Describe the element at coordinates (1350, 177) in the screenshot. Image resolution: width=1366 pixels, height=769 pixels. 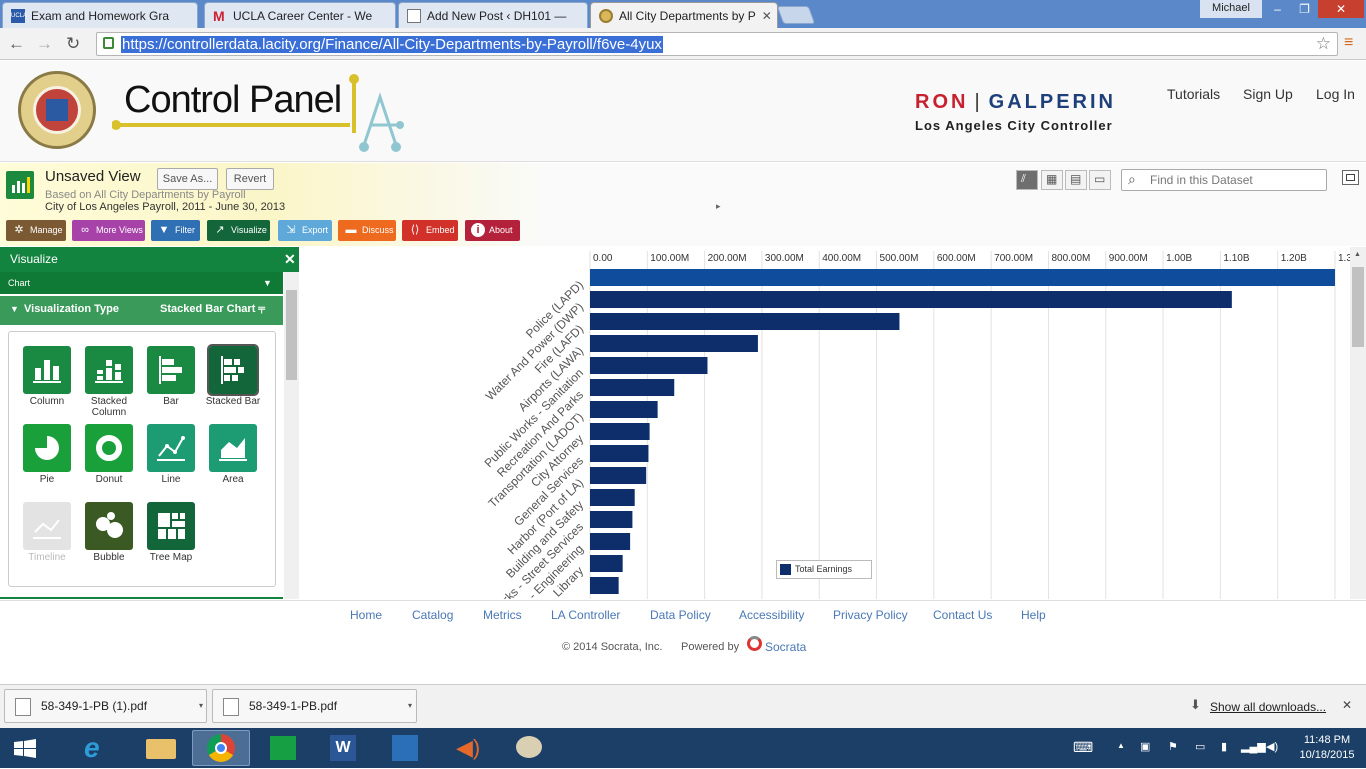
I see `fullscreen-icon` at that location.